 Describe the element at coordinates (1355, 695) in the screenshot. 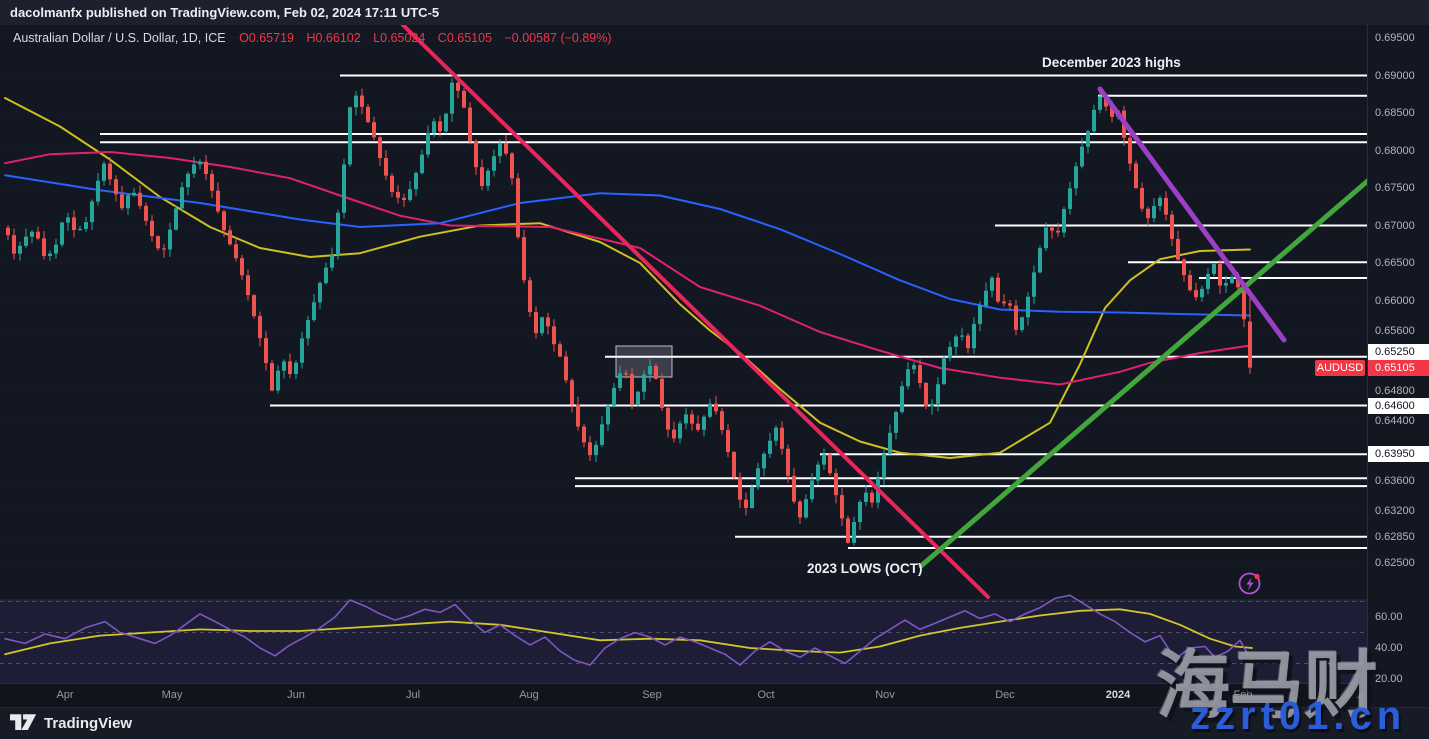

I see `time-axis-label: Mar` at that location.